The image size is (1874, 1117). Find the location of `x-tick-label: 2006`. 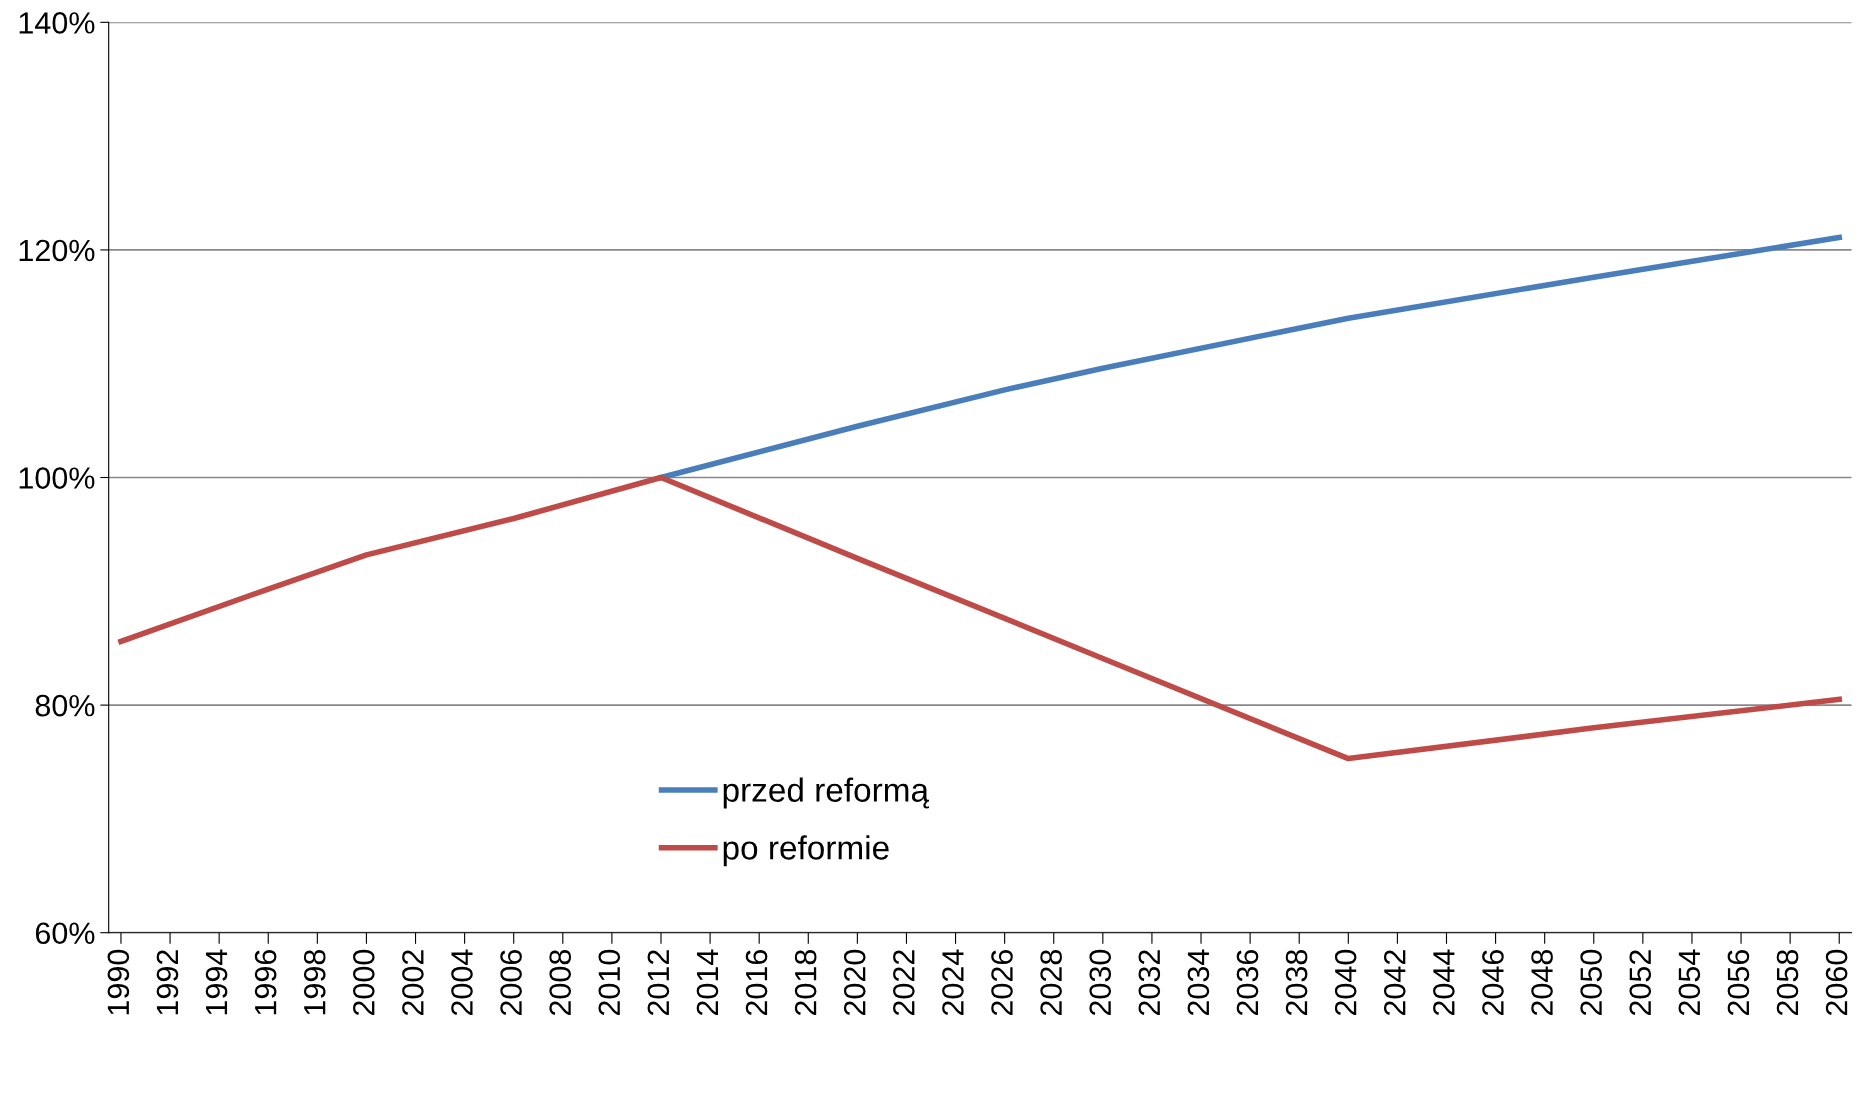

x-tick-label: 2006 is located at coordinates (511, 983).